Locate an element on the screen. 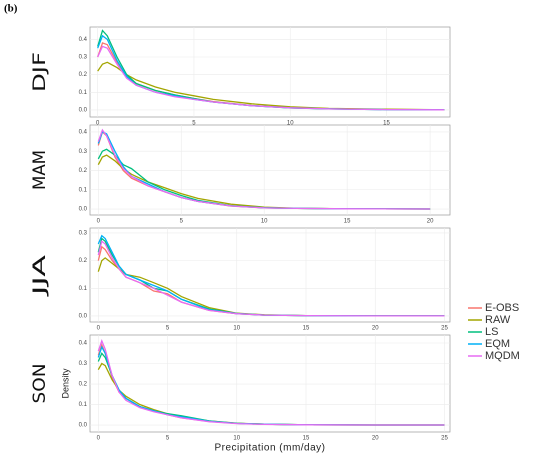 Image resolution: width=550 pixels, height=454 pixels. panel-label: MAM is located at coordinates (40, 170).